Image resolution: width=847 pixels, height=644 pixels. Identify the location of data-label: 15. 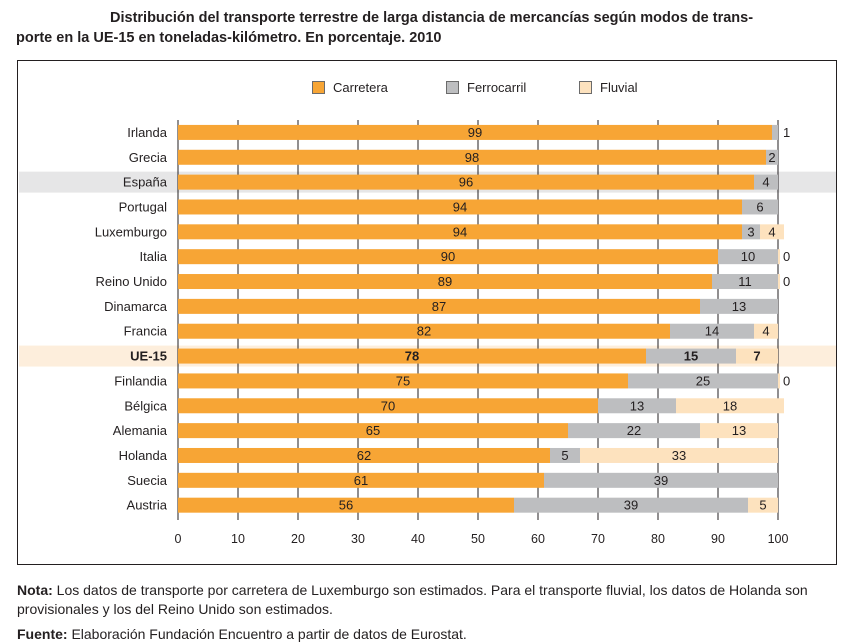
(691, 356).